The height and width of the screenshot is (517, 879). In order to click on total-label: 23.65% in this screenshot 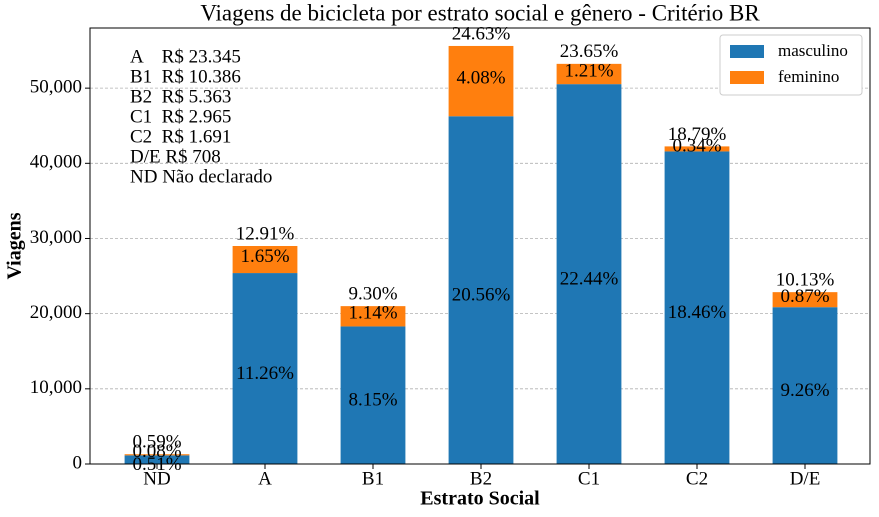, I will do `click(589, 51)`.